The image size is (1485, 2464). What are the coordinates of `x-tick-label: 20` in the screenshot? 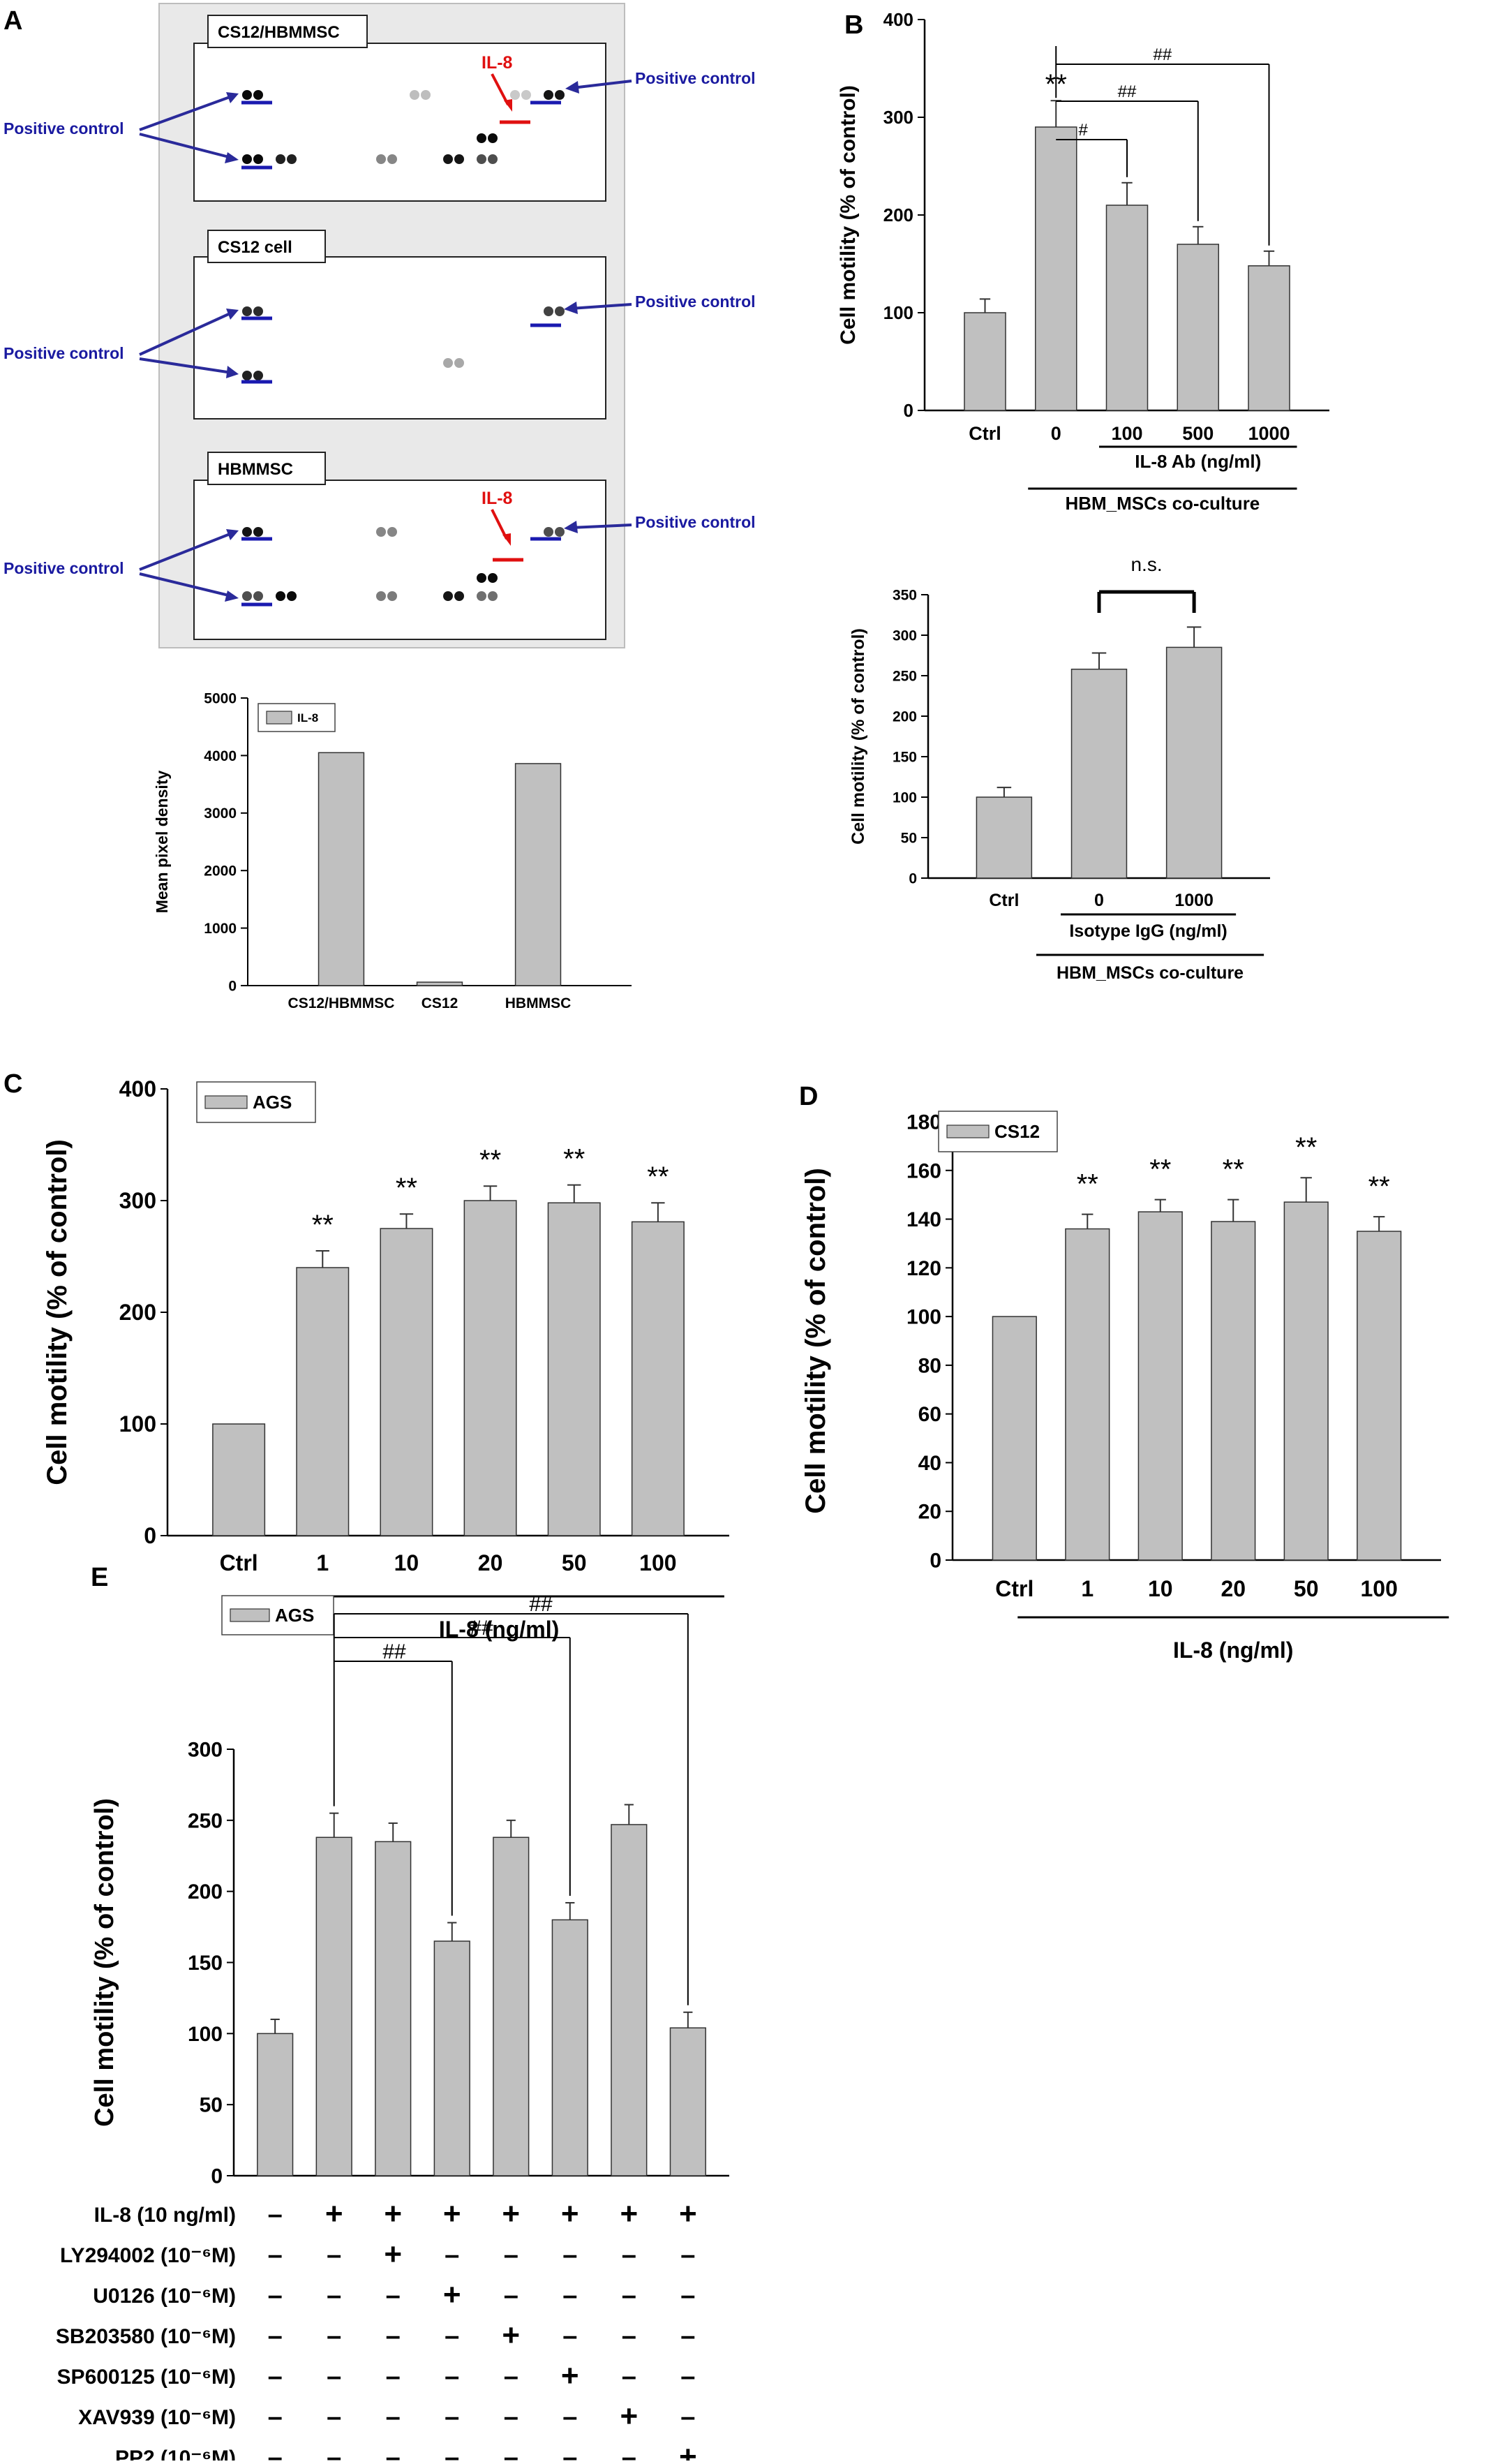 It's located at (1233, 1588).